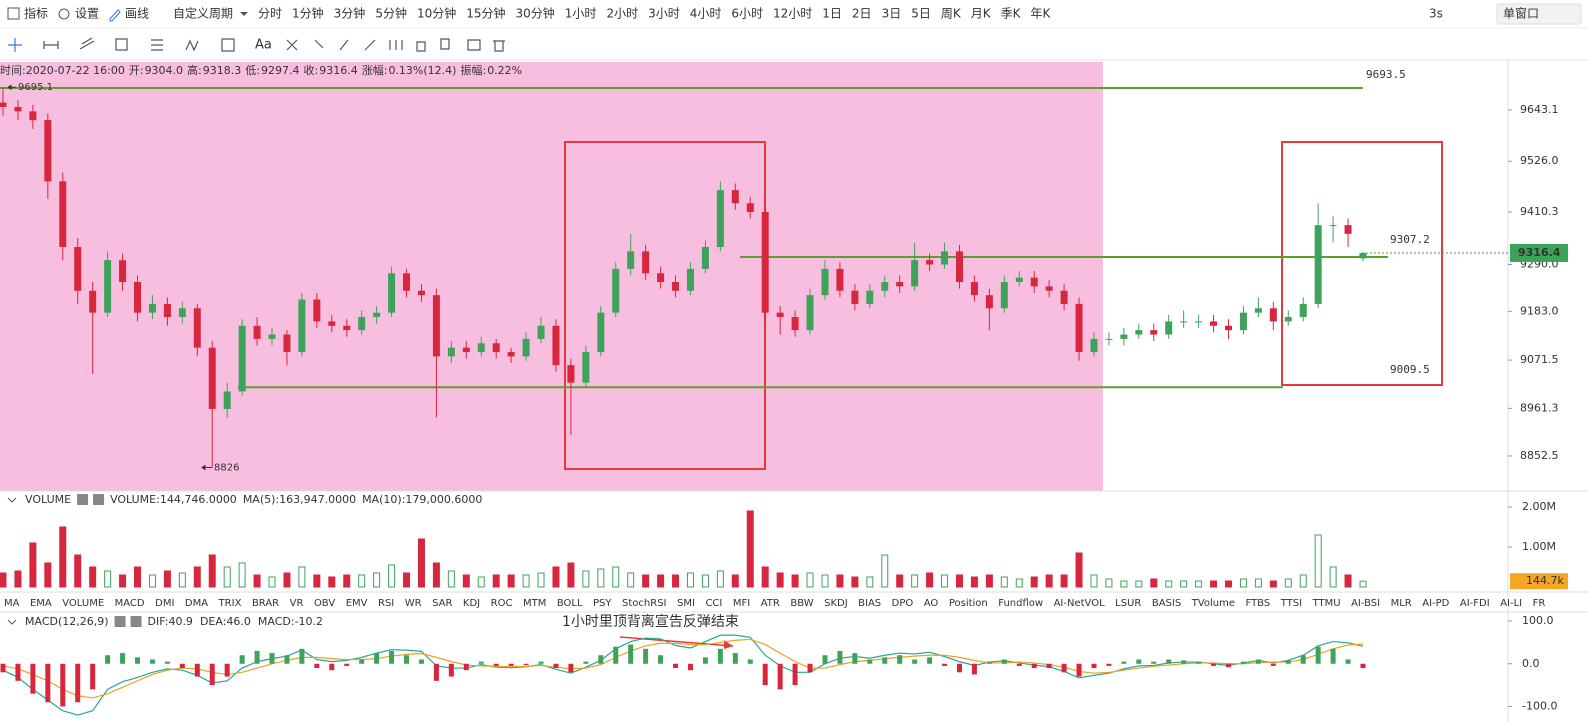  Describe the element at coordinates (15, 45) in the screenshot. I see `crosshair-tool` at that location.